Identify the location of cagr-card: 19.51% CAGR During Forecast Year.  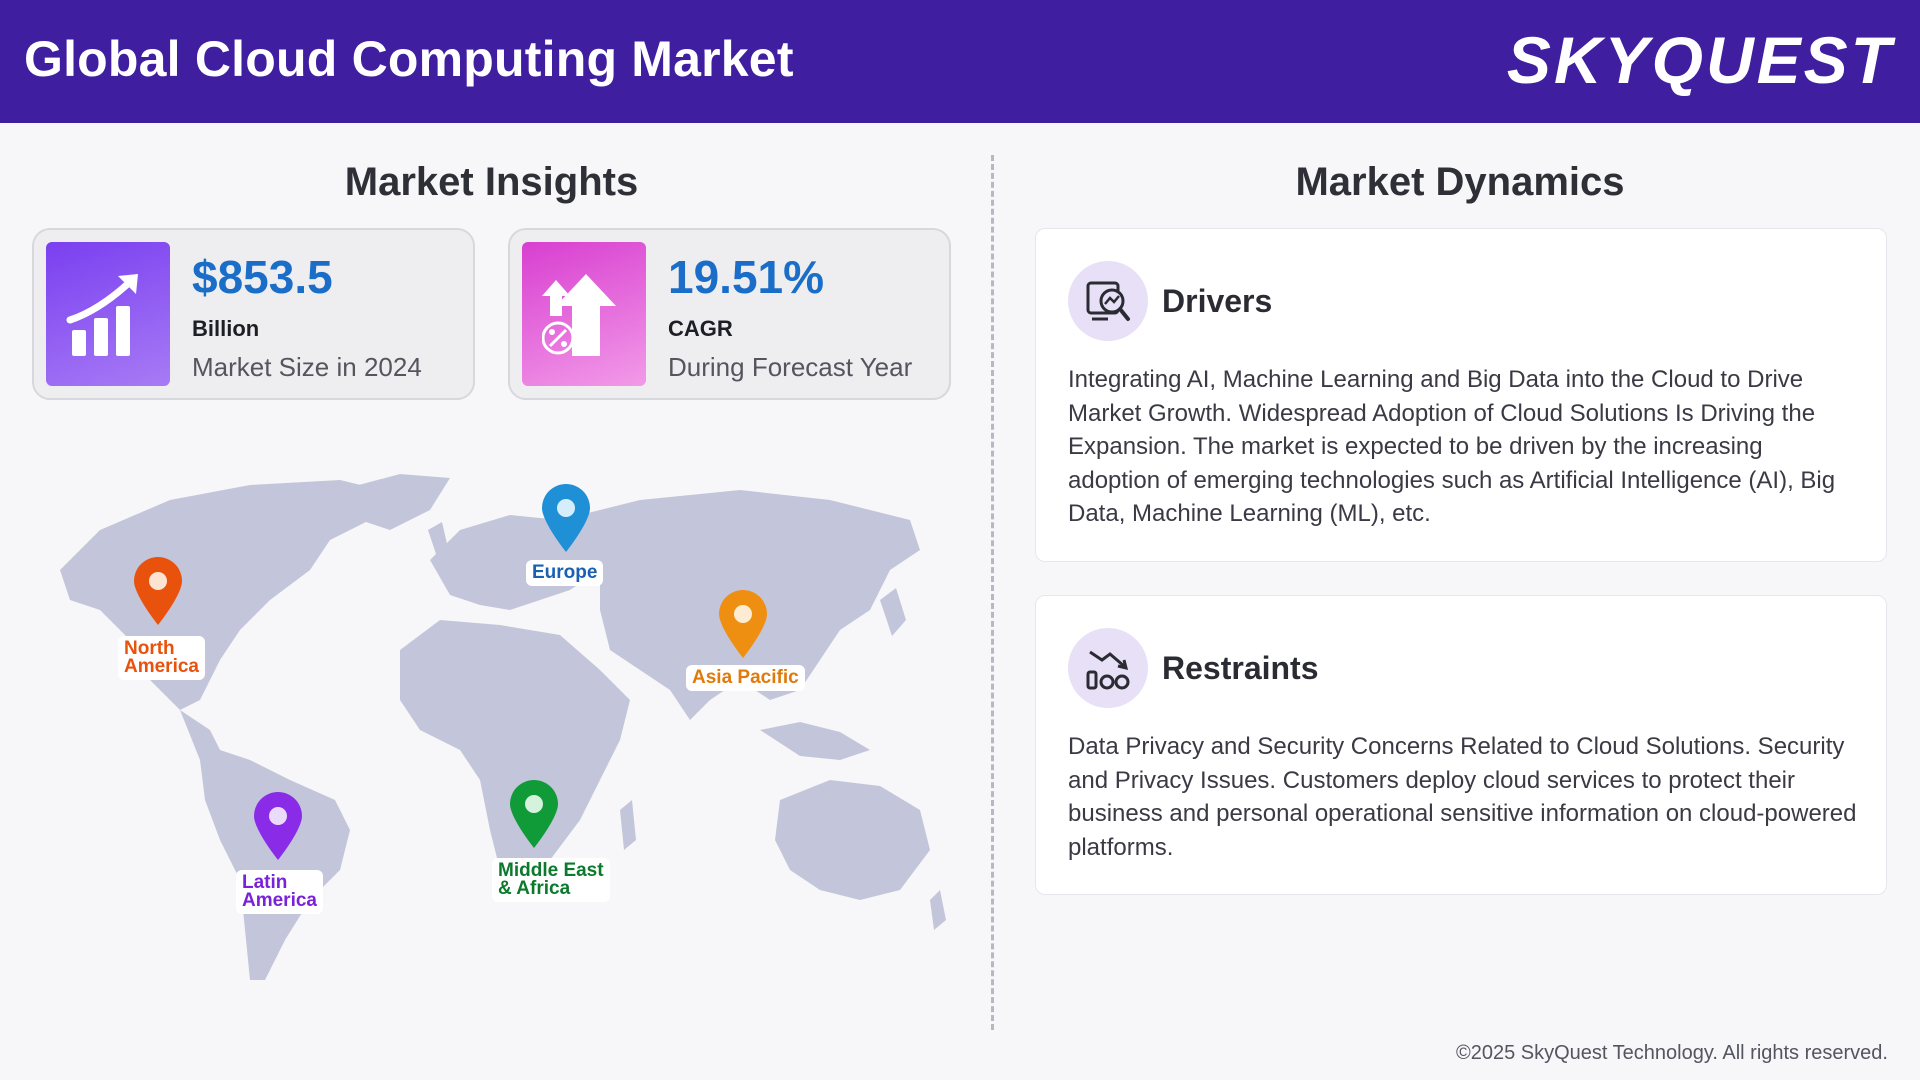
(729, 314).